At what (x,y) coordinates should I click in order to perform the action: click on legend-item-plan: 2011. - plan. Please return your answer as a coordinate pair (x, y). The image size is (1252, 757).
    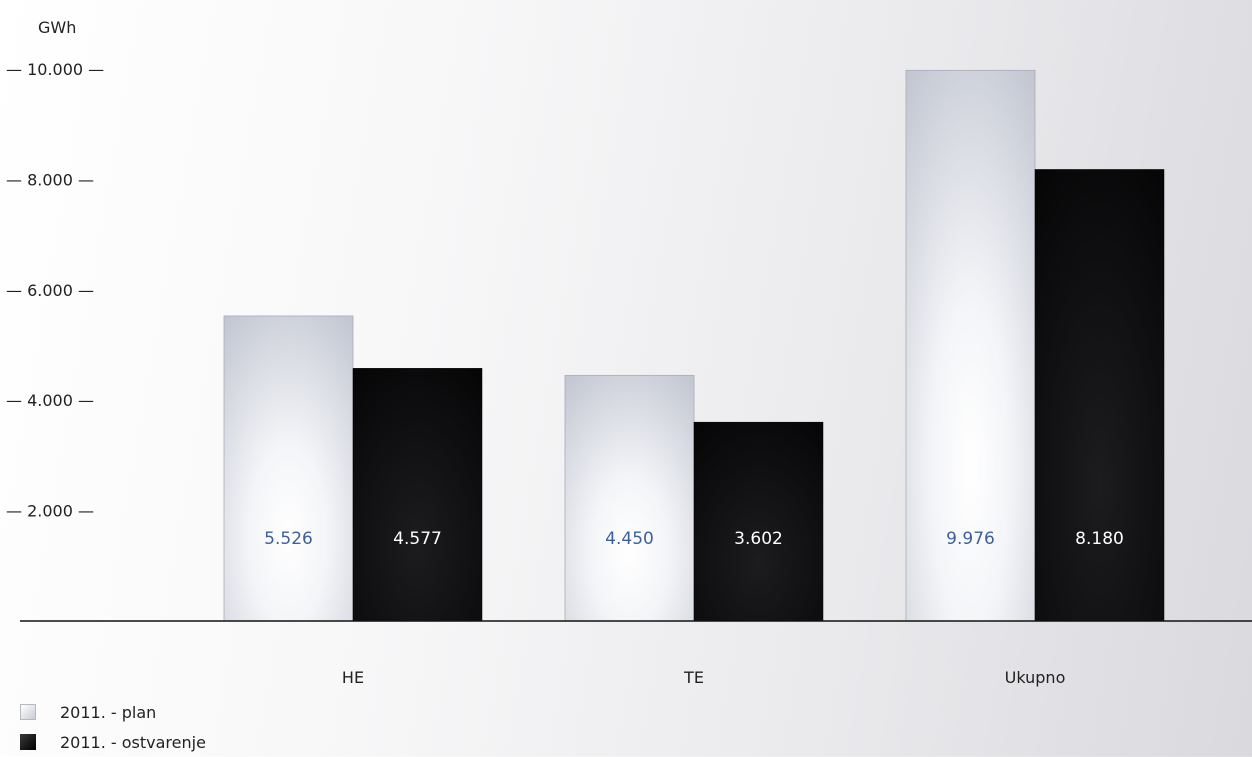
    Looking at the image, I should click on (113, 712).